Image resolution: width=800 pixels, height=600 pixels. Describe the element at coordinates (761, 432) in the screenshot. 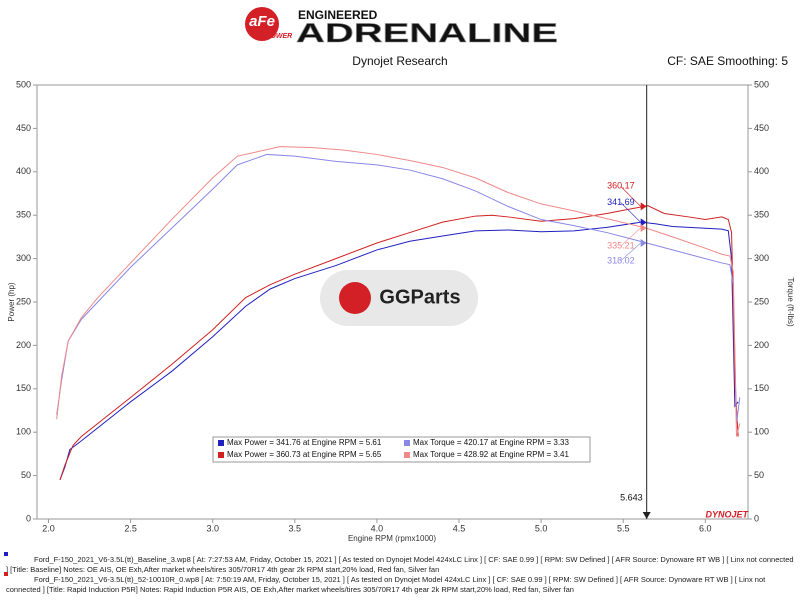

I see `y2-tick-label: 100` at that location.